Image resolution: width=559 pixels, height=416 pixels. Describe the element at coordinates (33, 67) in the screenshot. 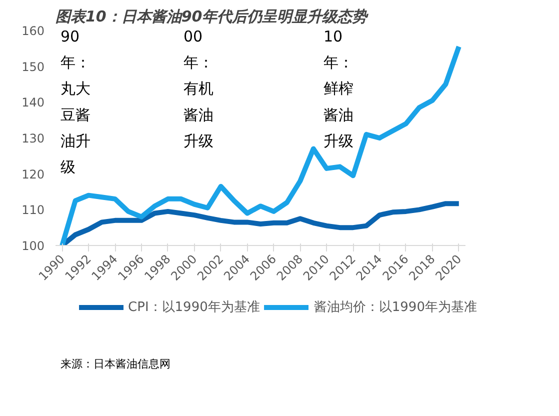

I see `y-tick-label: 150` at that location.